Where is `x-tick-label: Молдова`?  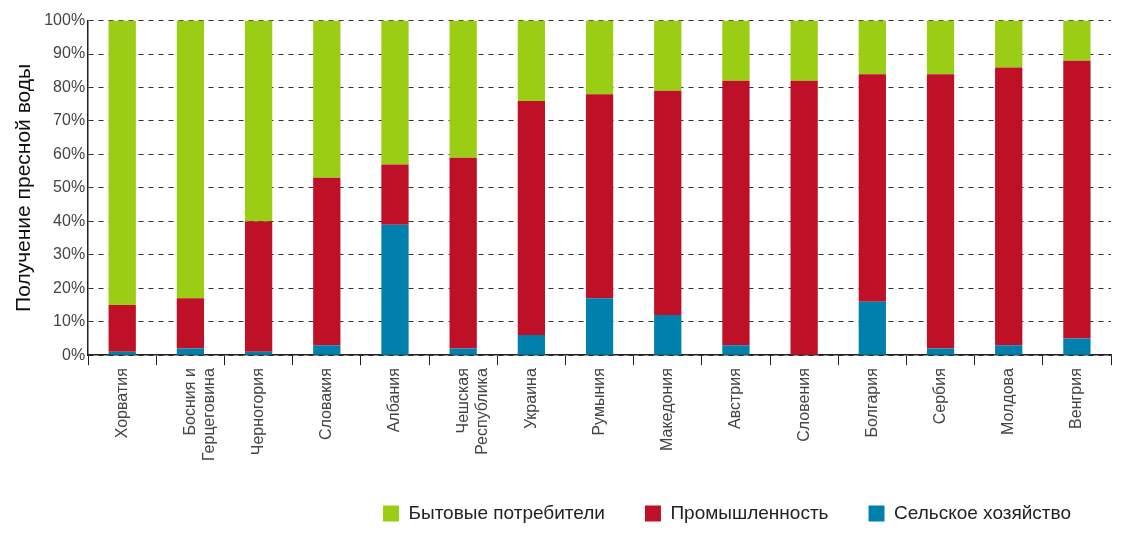
x-tick-label: Молдова is located at coordinates (1008, 402).